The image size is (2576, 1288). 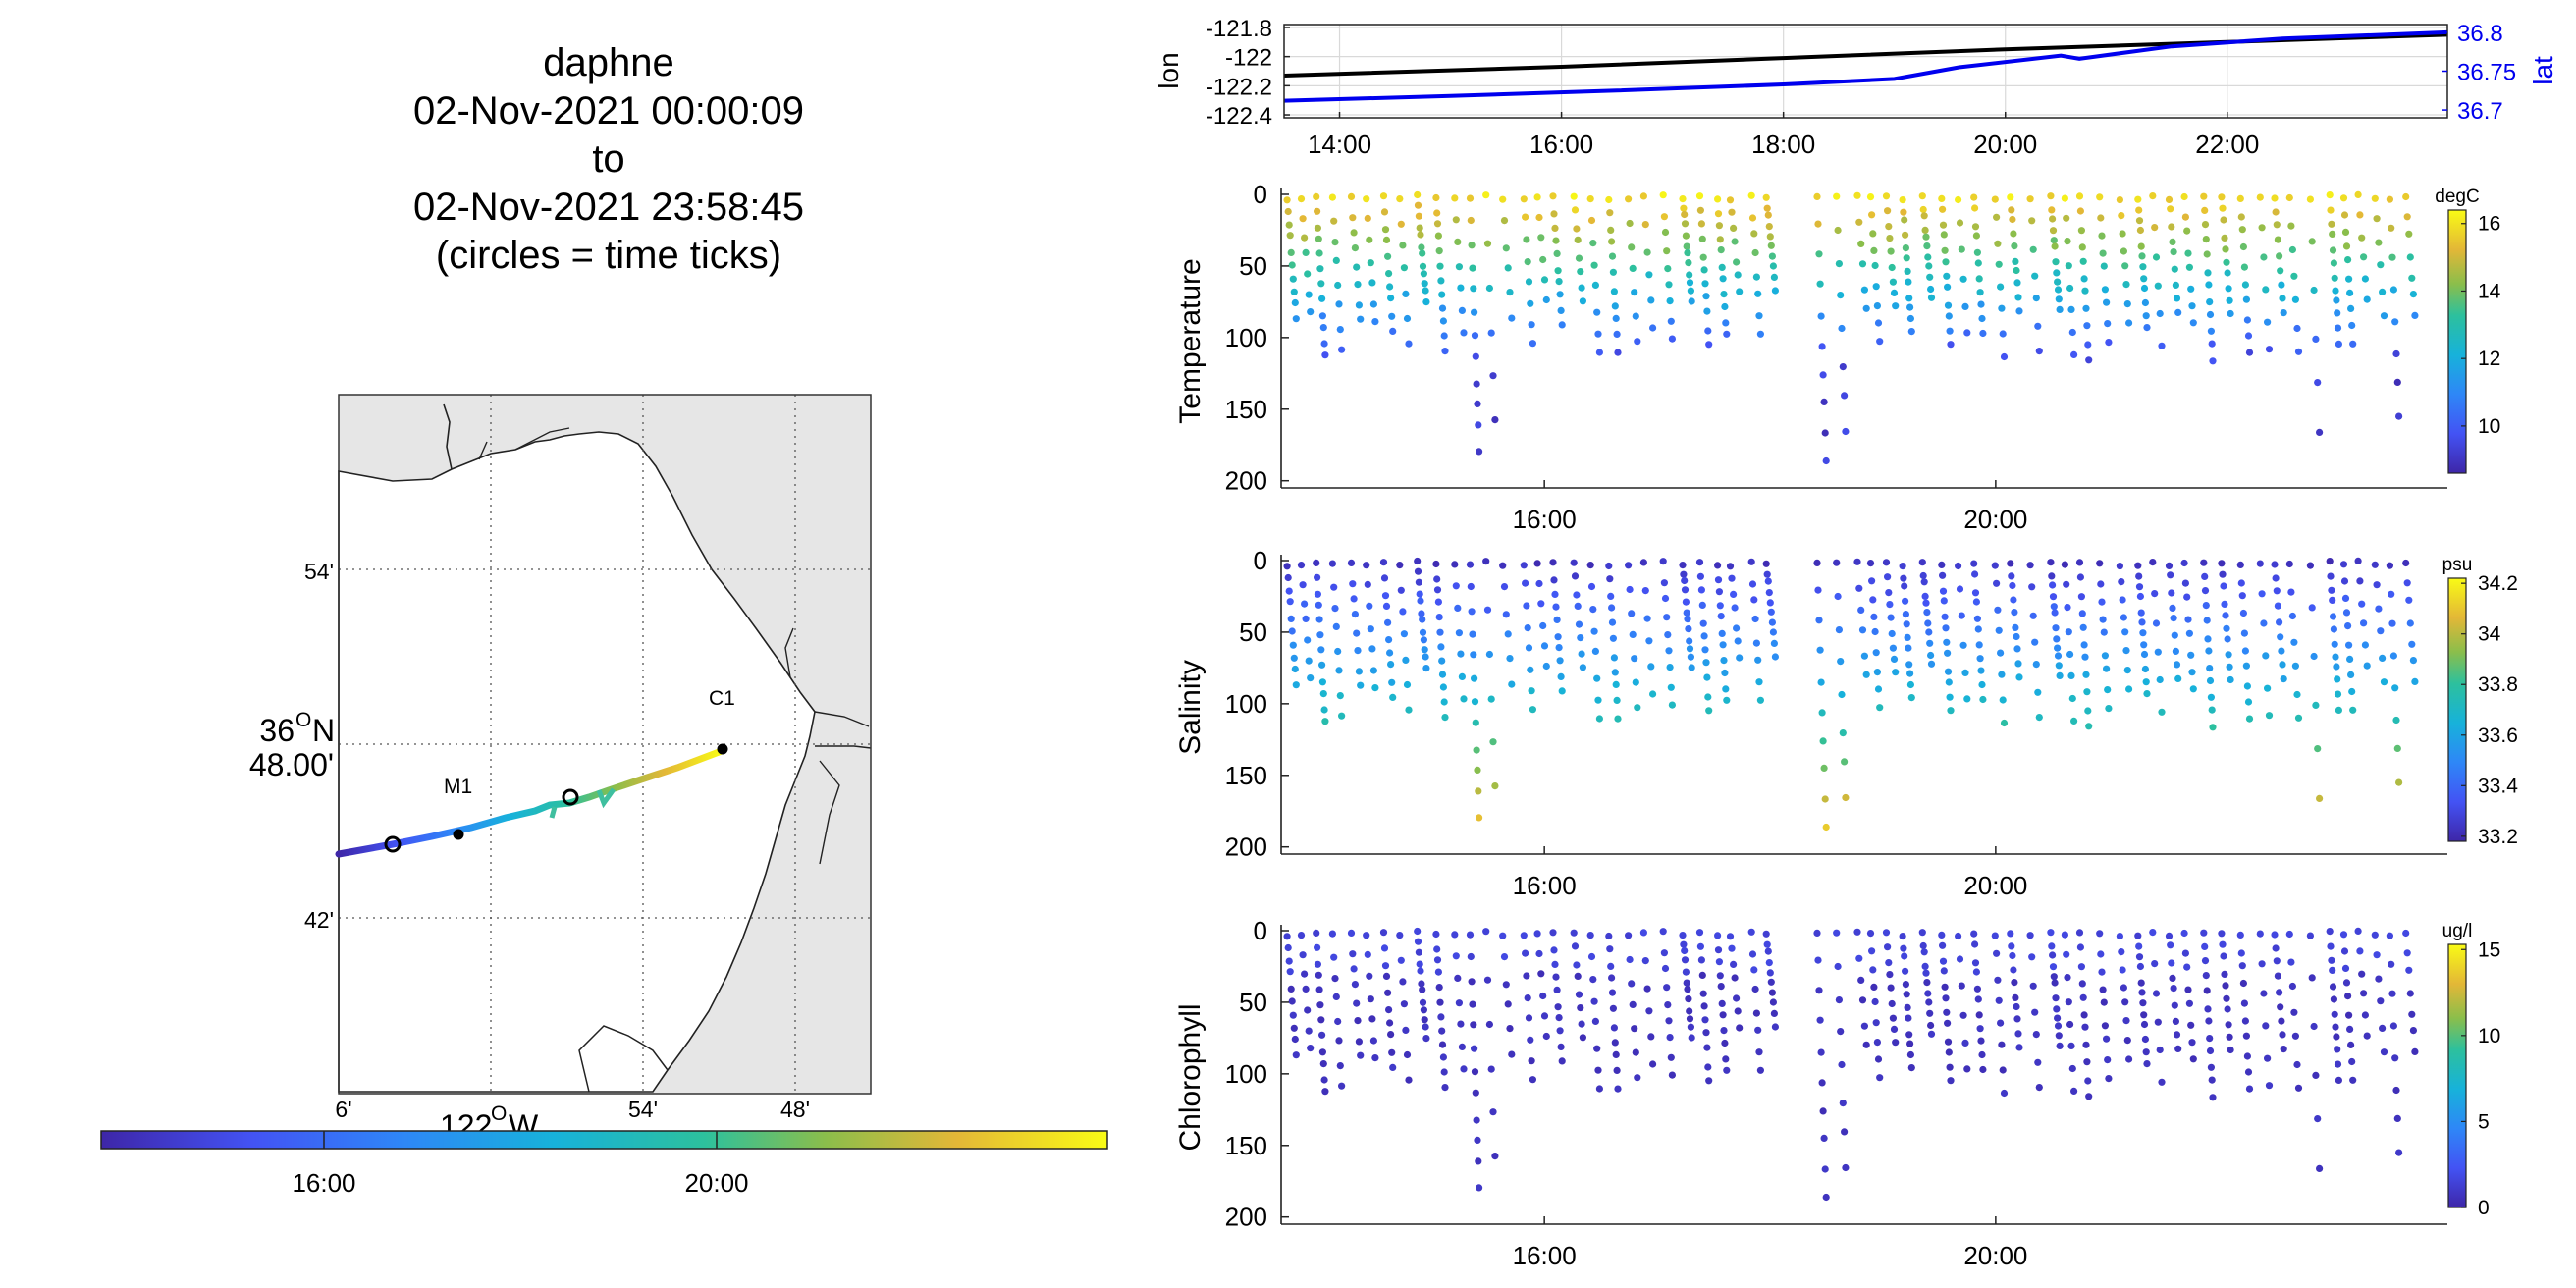 I want to click on station-c1-marker, so click(x=722, y=749).